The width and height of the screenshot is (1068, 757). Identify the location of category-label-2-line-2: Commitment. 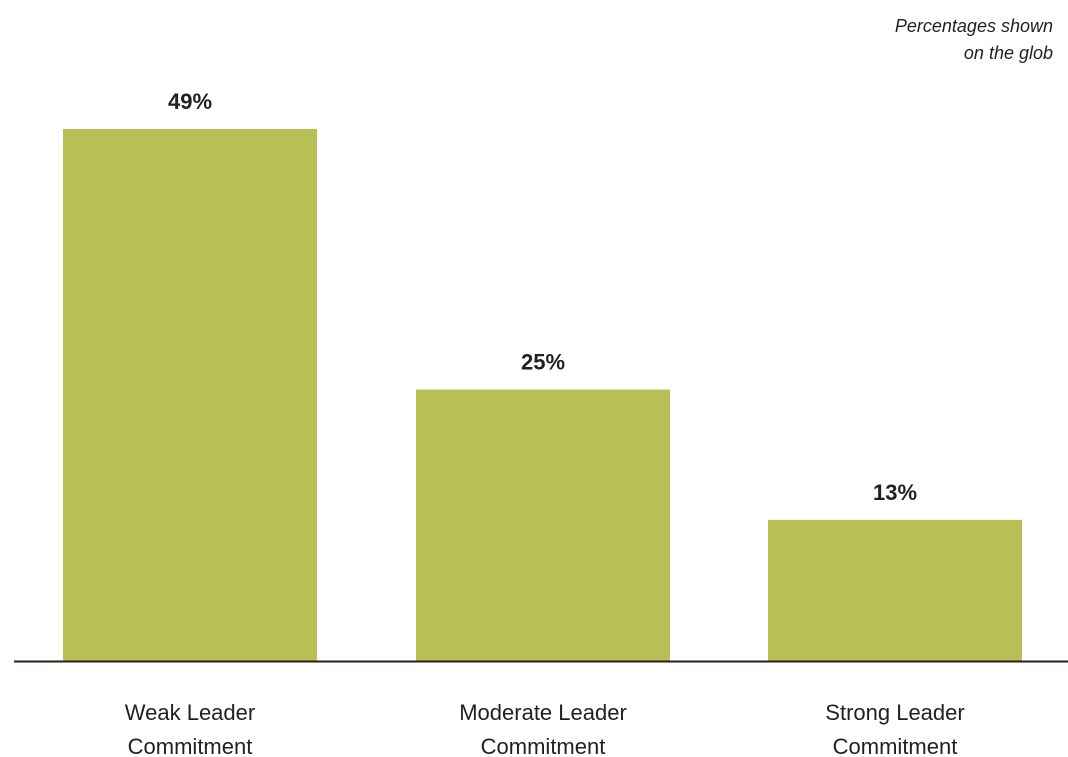
(543, 745).